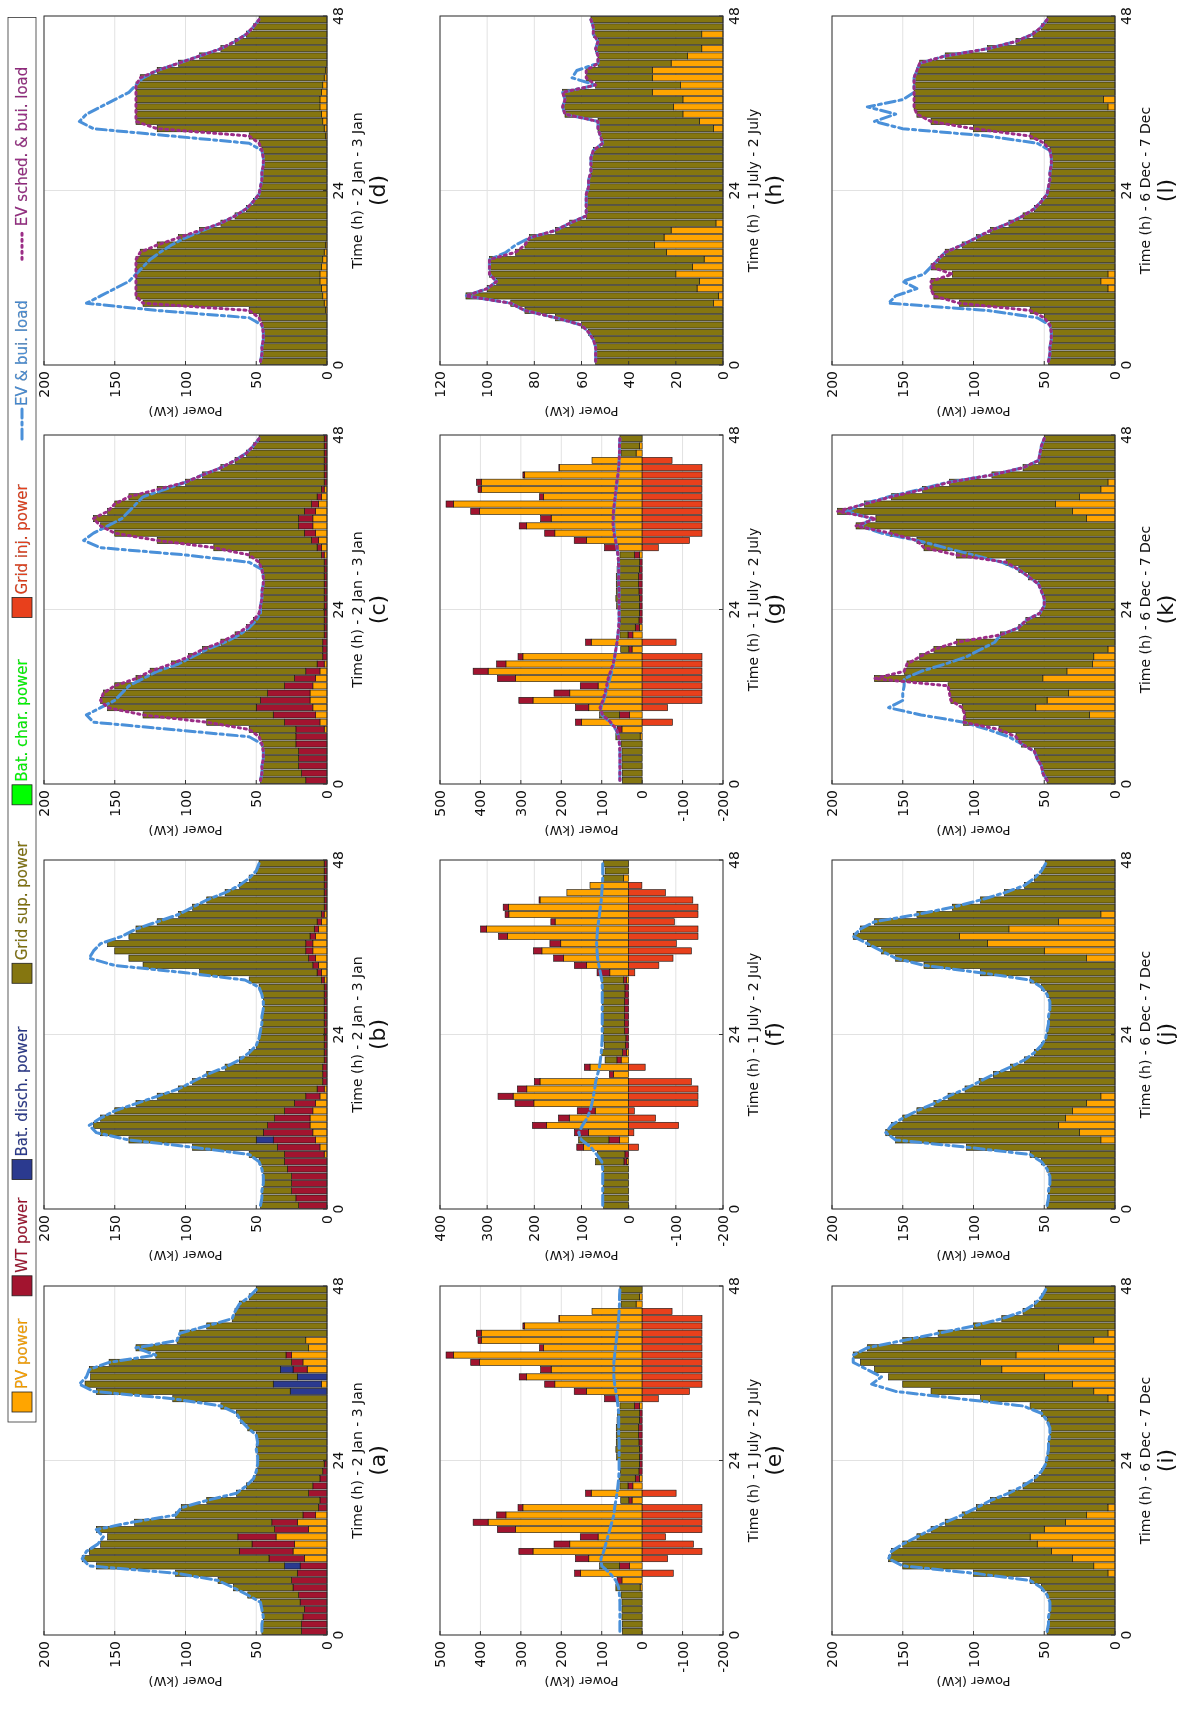 This screenshot has width=1192, height=1709. Describe the element at coordinates (22, 1091) in the screenshot. I see `text: Bat. disch. power` at that location.